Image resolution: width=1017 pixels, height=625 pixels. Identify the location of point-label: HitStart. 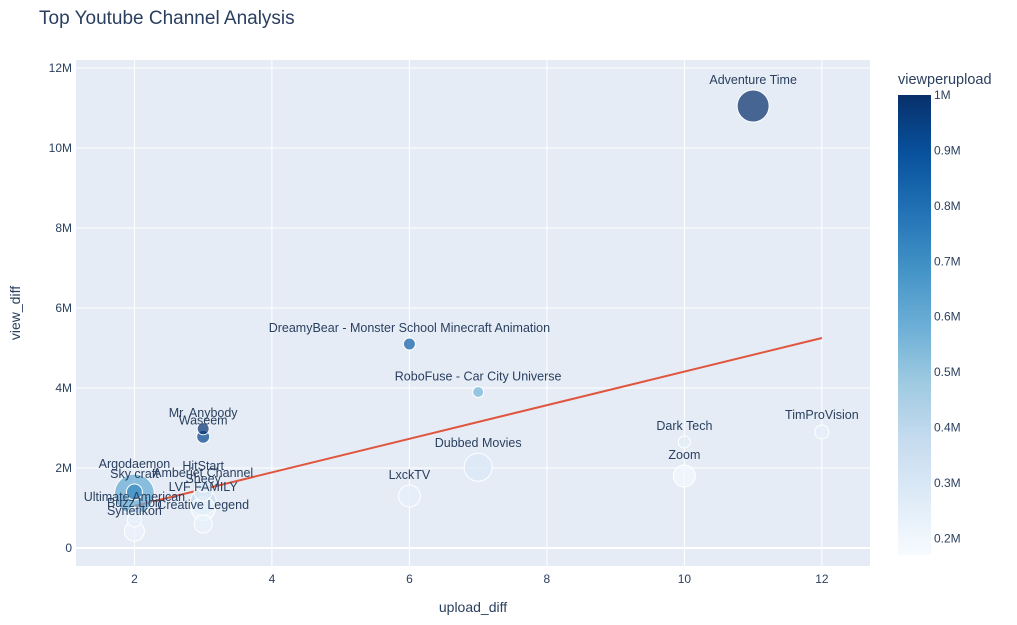
(203, 466).